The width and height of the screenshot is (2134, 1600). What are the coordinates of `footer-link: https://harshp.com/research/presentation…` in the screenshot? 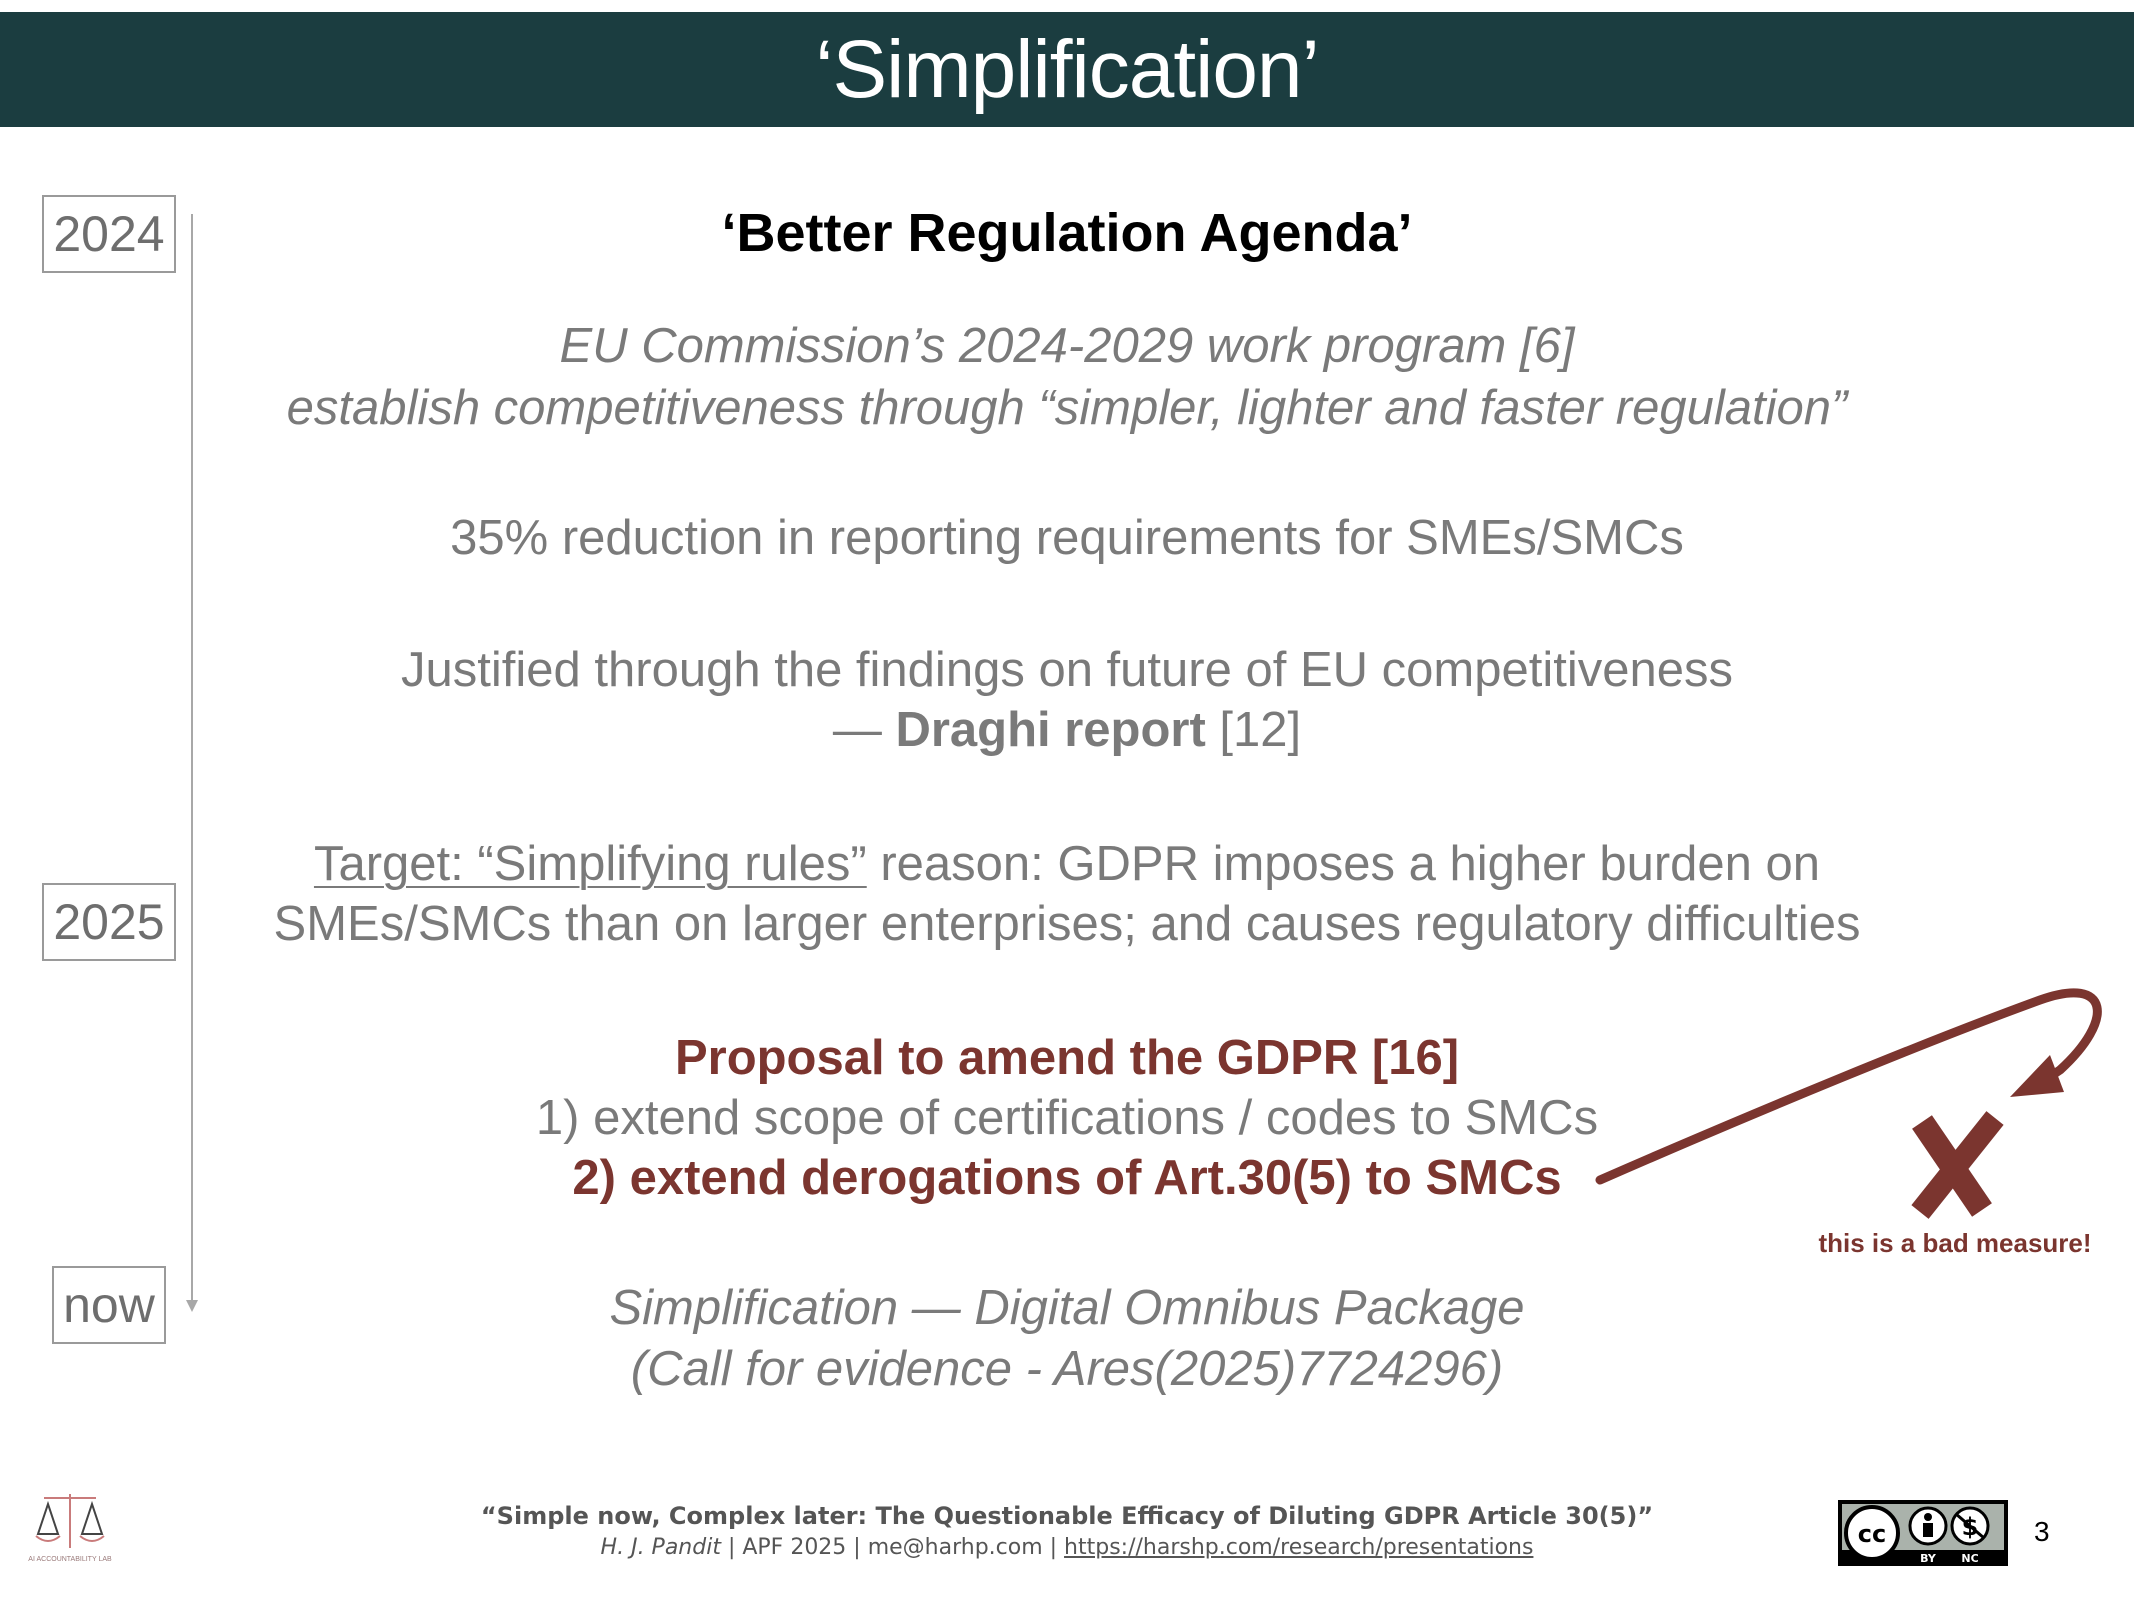 It's located at (1299, 1547).